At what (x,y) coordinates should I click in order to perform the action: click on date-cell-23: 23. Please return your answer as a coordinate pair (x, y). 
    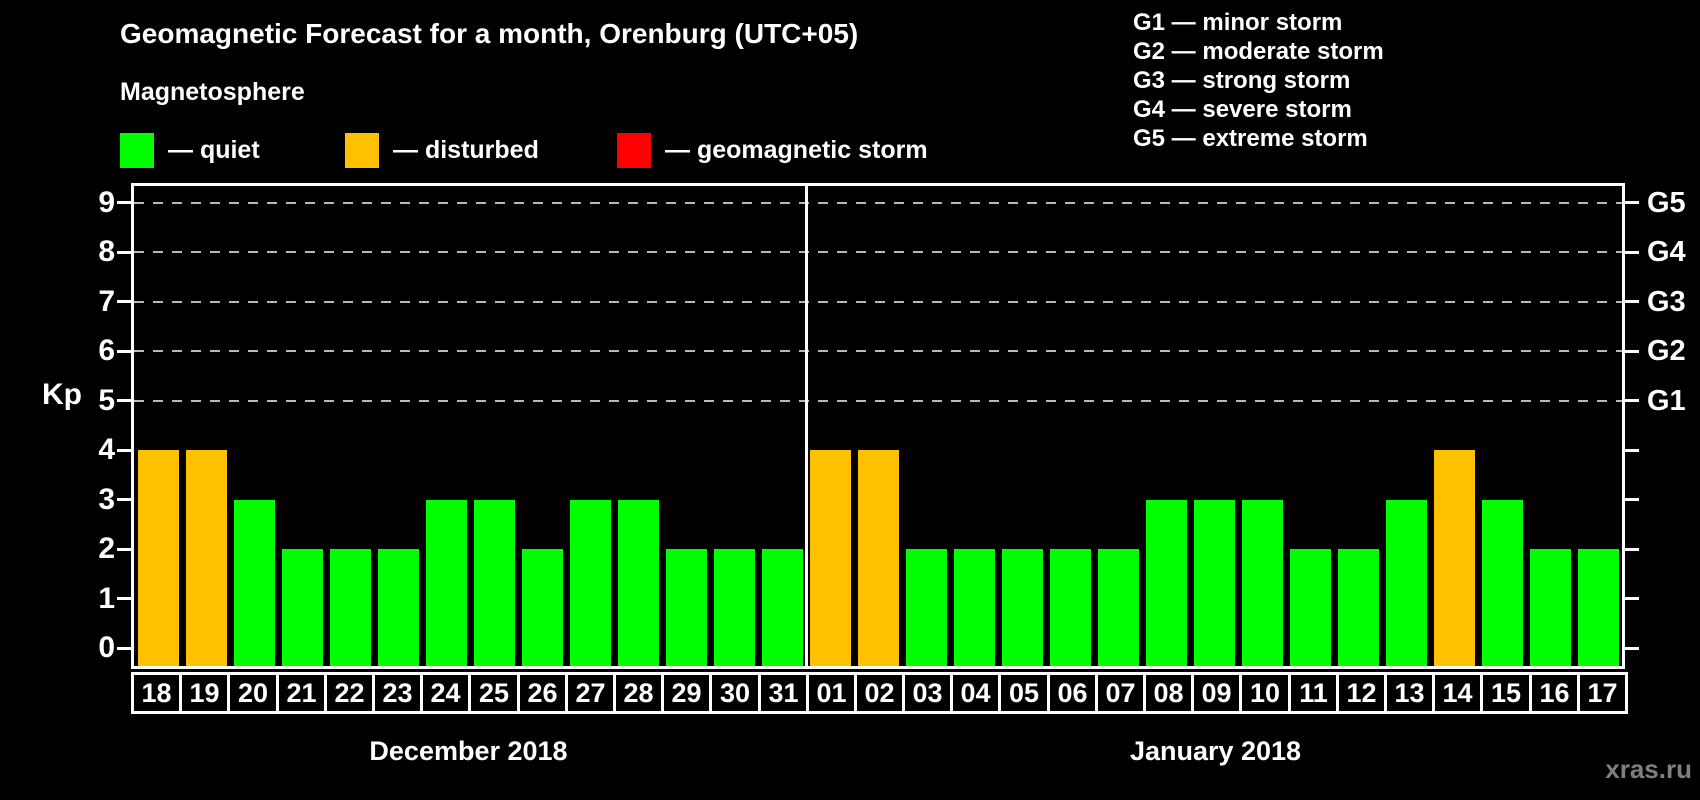
    Looking at the image, I should click on (397, 693).